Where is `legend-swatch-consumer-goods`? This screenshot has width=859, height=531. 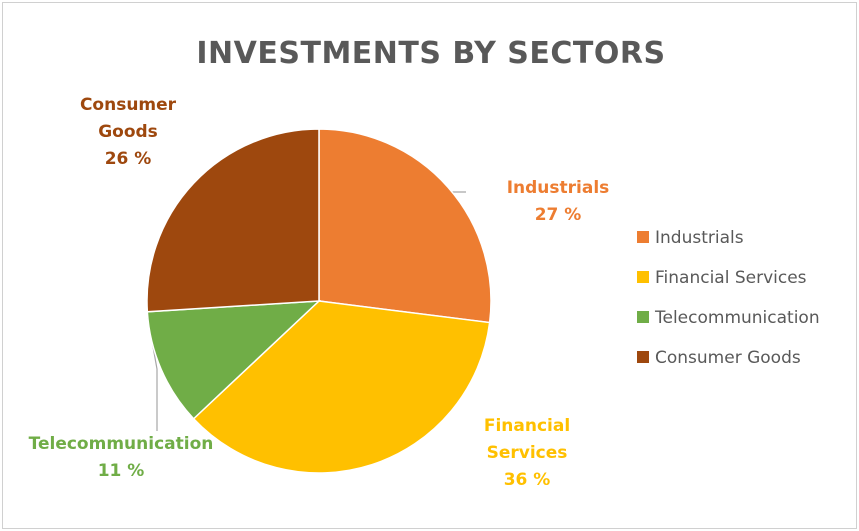 legend-swatch-consumer-goods is located at coordinates (643, 357).